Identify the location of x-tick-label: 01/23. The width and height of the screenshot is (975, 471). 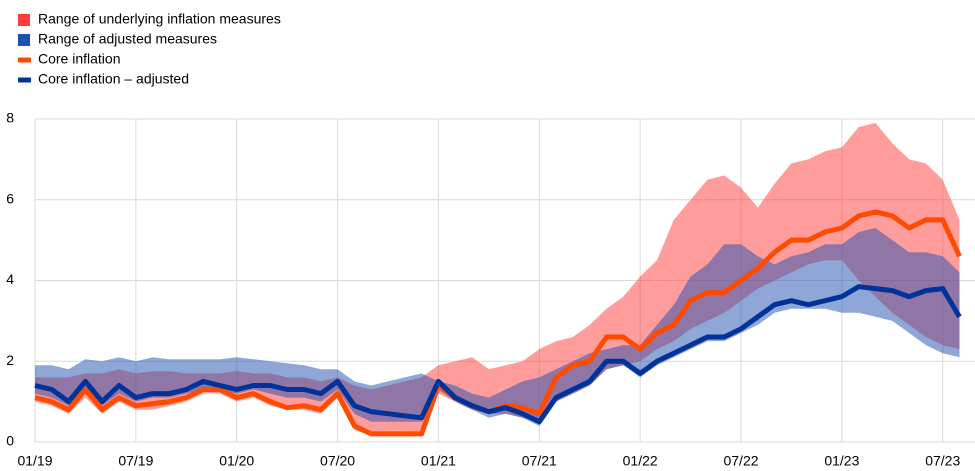
(841, 461).